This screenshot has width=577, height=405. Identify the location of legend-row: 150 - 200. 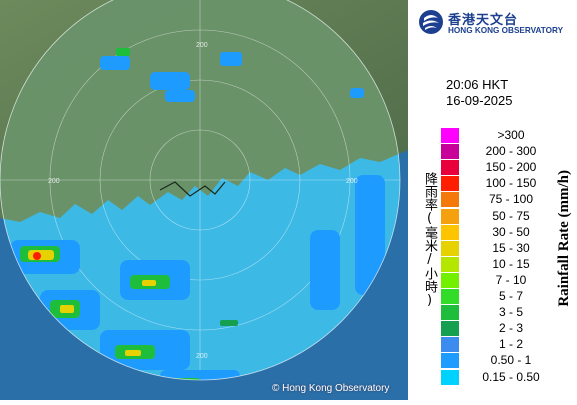
(501, 168).